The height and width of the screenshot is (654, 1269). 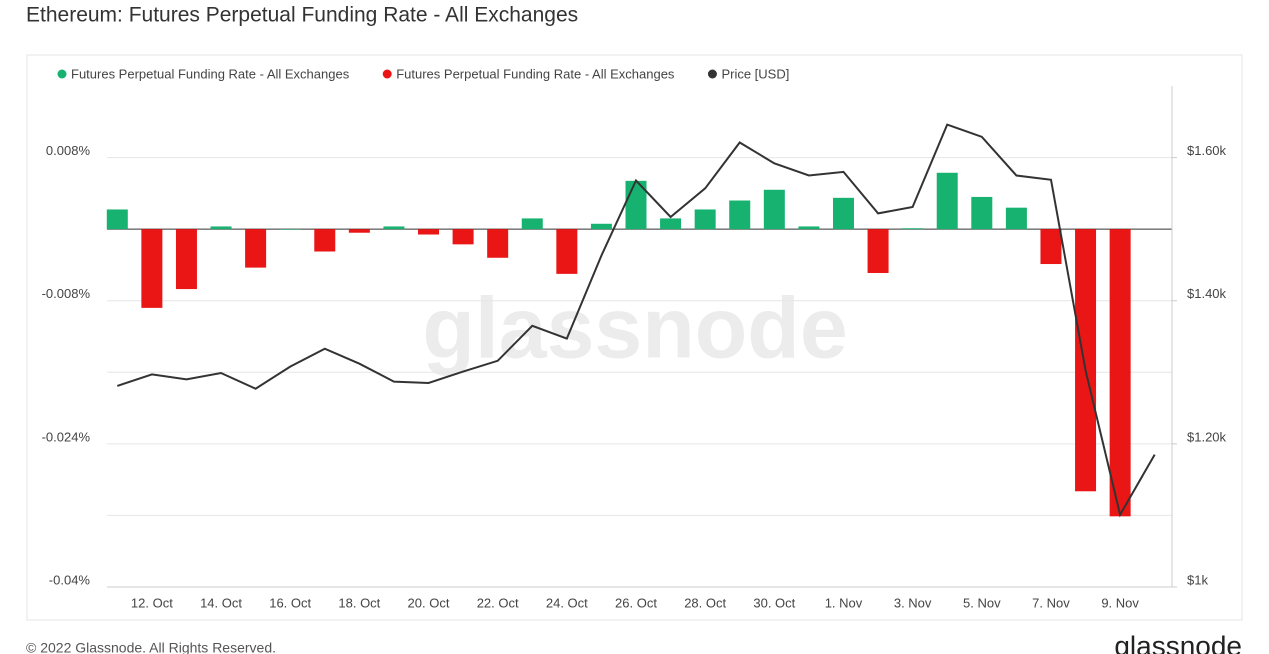 I want to click on y2-tick-label: $1.40k, so click(x=1207, y=293).